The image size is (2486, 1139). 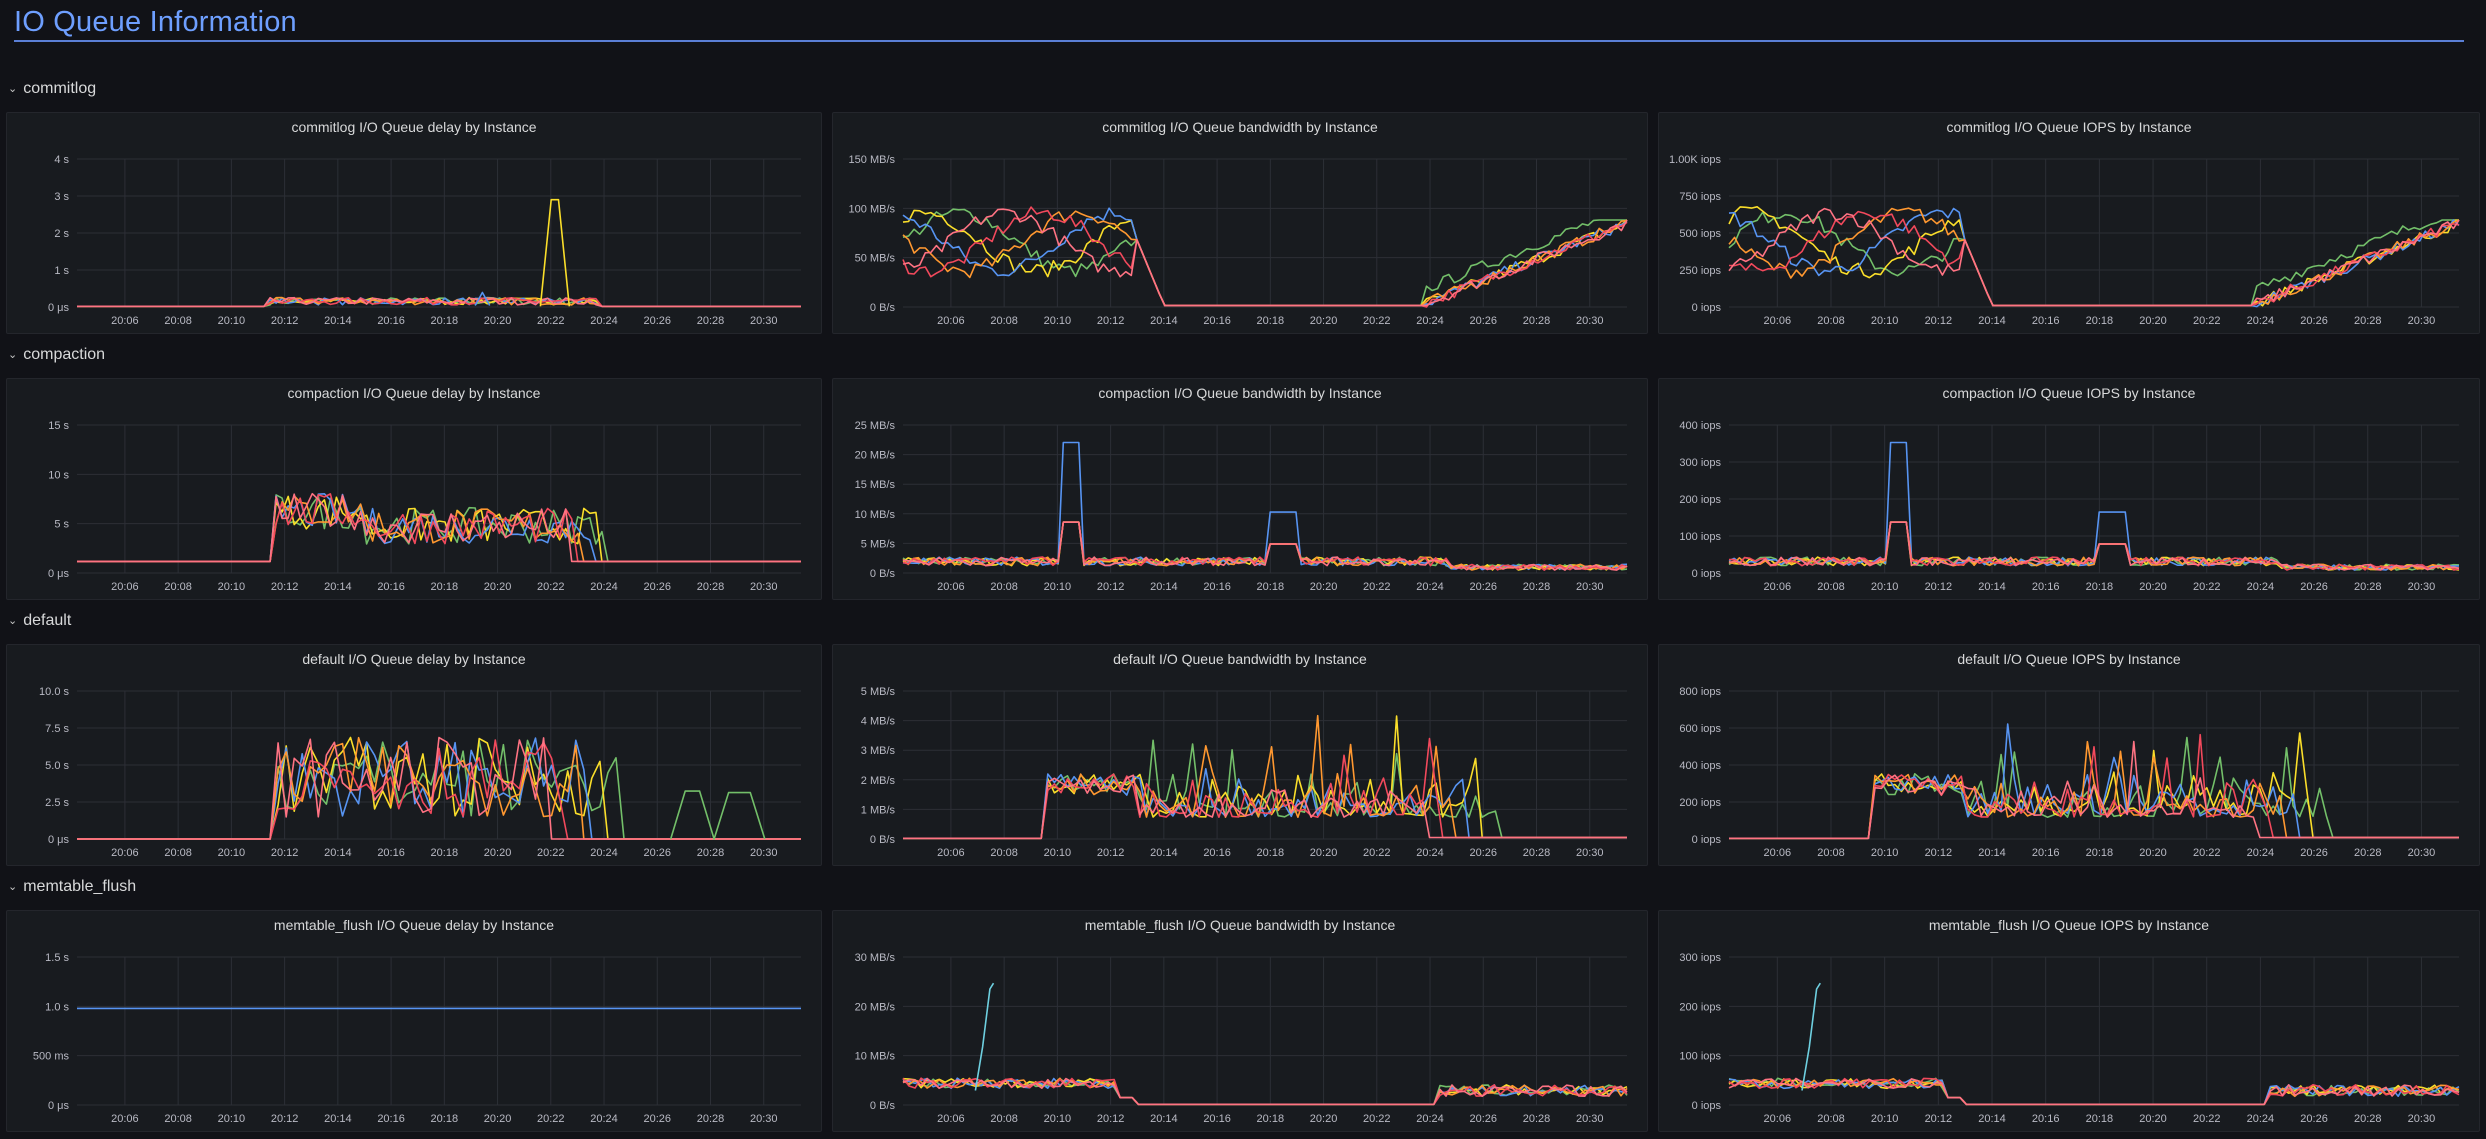 What do you see at coordinates (1700, 803) in the screenshot?
I see `y-tick-label: 200 iops` at bounding box center [1700, 803].